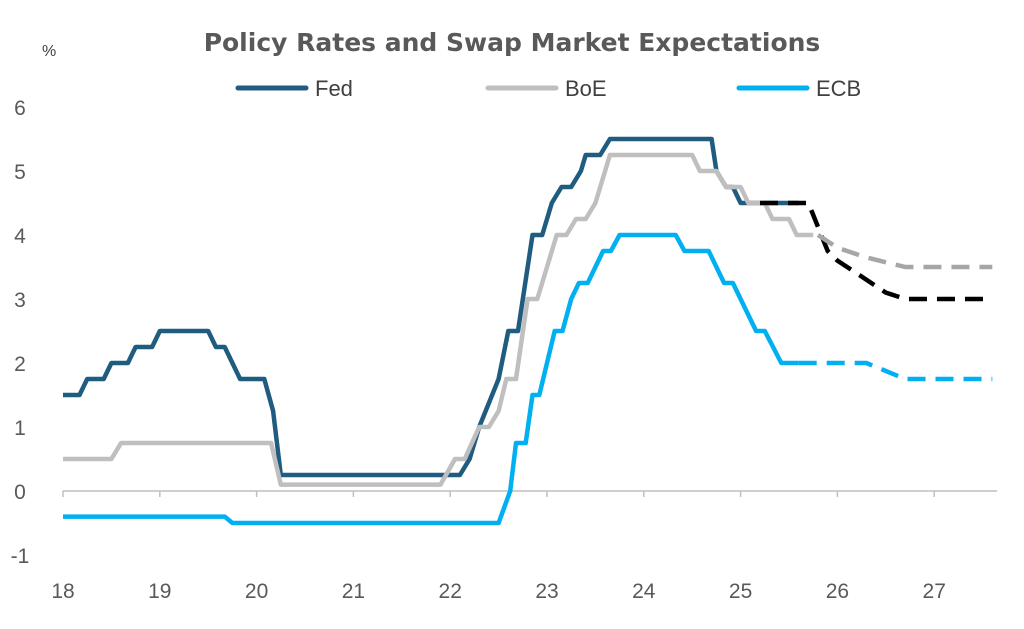  I want to click on series-line-fed-expectations, so click(876, 251).